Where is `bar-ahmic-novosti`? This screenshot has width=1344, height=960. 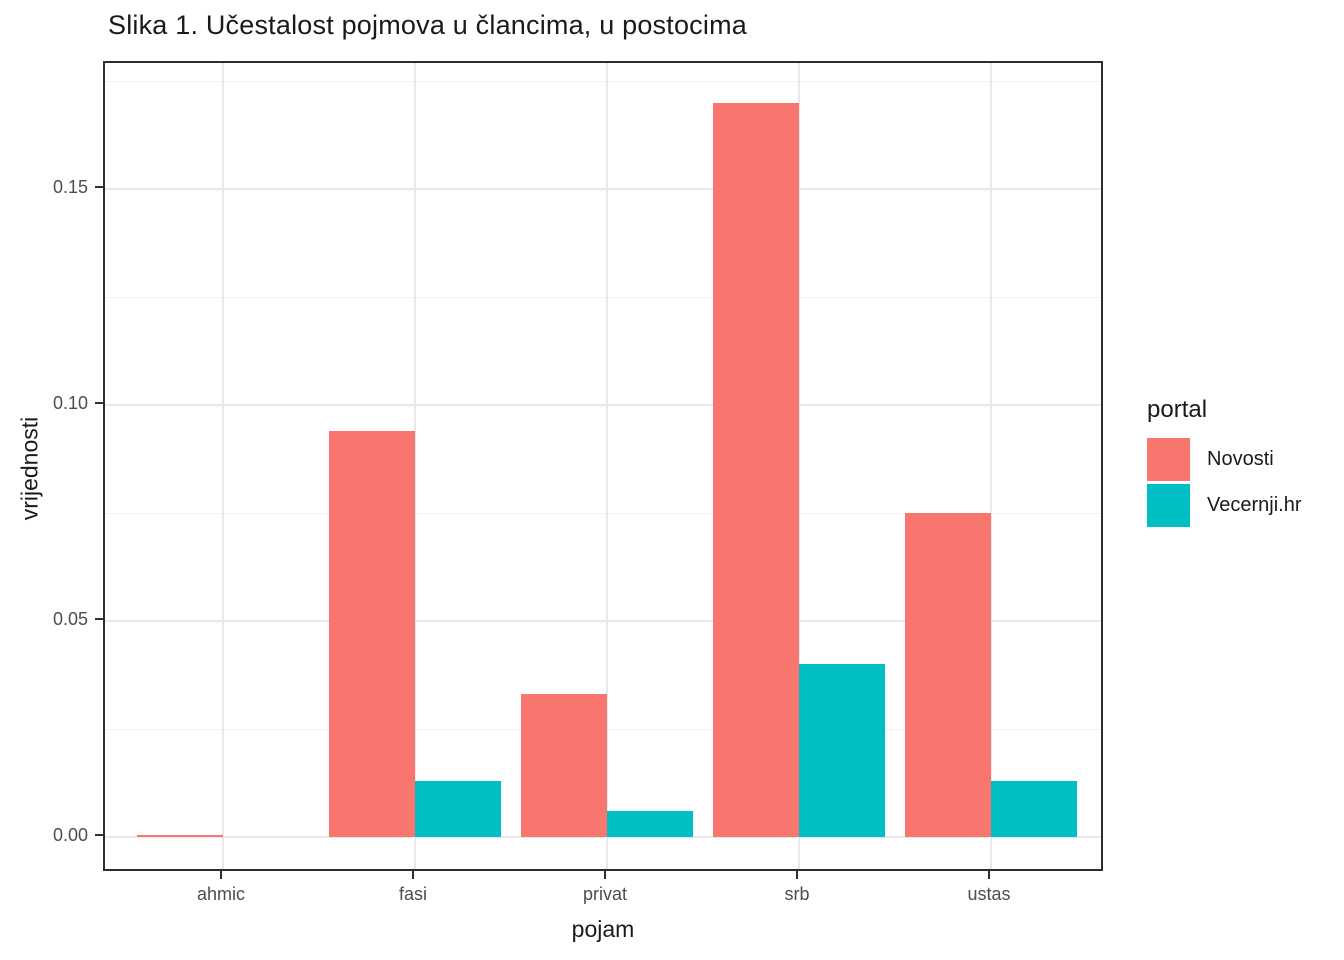 bar-ahmic-novosti is located at coordinates (180, 836).